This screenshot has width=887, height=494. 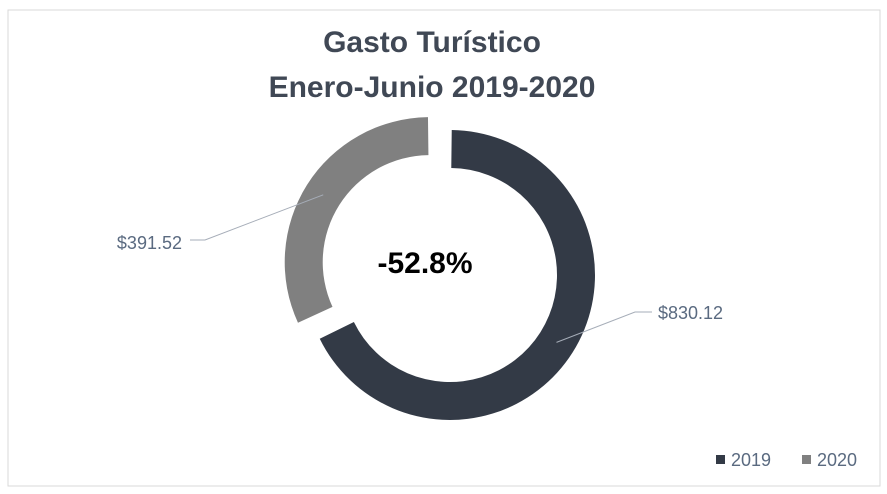 I want to click on chart-title: Gasto Turístico, so click(x=432, y=42).